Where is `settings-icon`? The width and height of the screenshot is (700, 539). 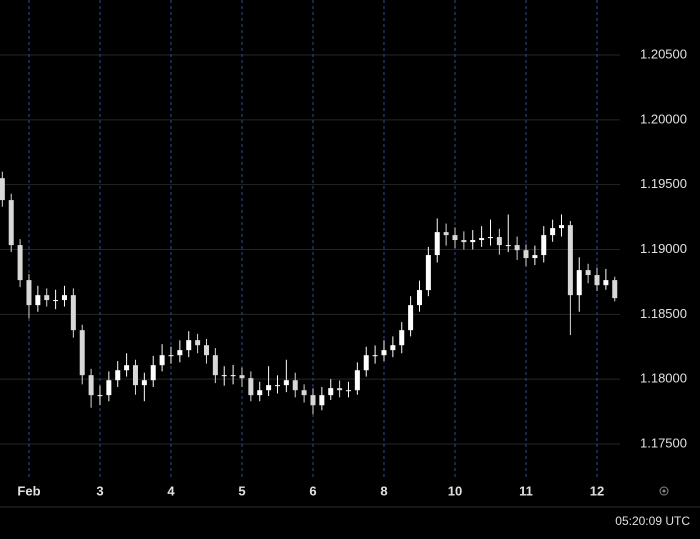
settings-icon is located at coordinates (664, 491).